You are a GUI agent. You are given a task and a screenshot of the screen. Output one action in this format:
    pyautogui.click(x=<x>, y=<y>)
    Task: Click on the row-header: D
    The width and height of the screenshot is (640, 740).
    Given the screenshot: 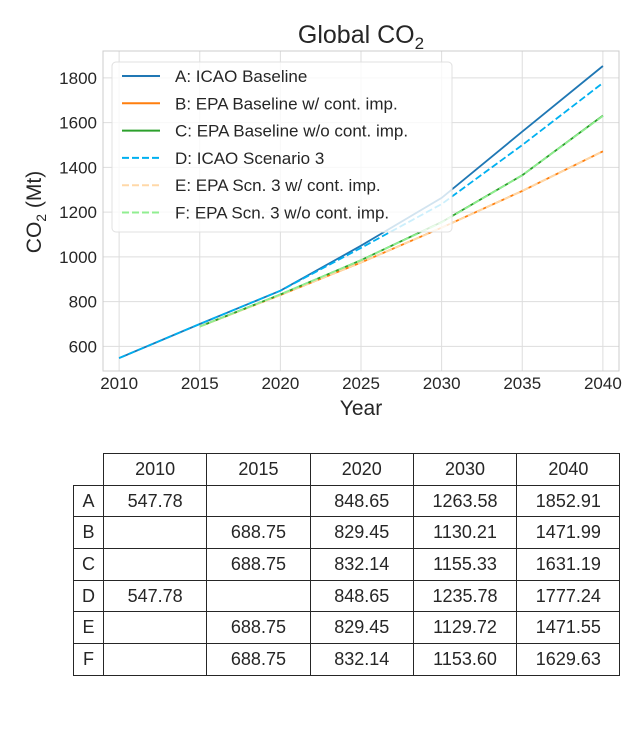 What is the action you would take?
    pyautogui.click(x=88, y=596)
    